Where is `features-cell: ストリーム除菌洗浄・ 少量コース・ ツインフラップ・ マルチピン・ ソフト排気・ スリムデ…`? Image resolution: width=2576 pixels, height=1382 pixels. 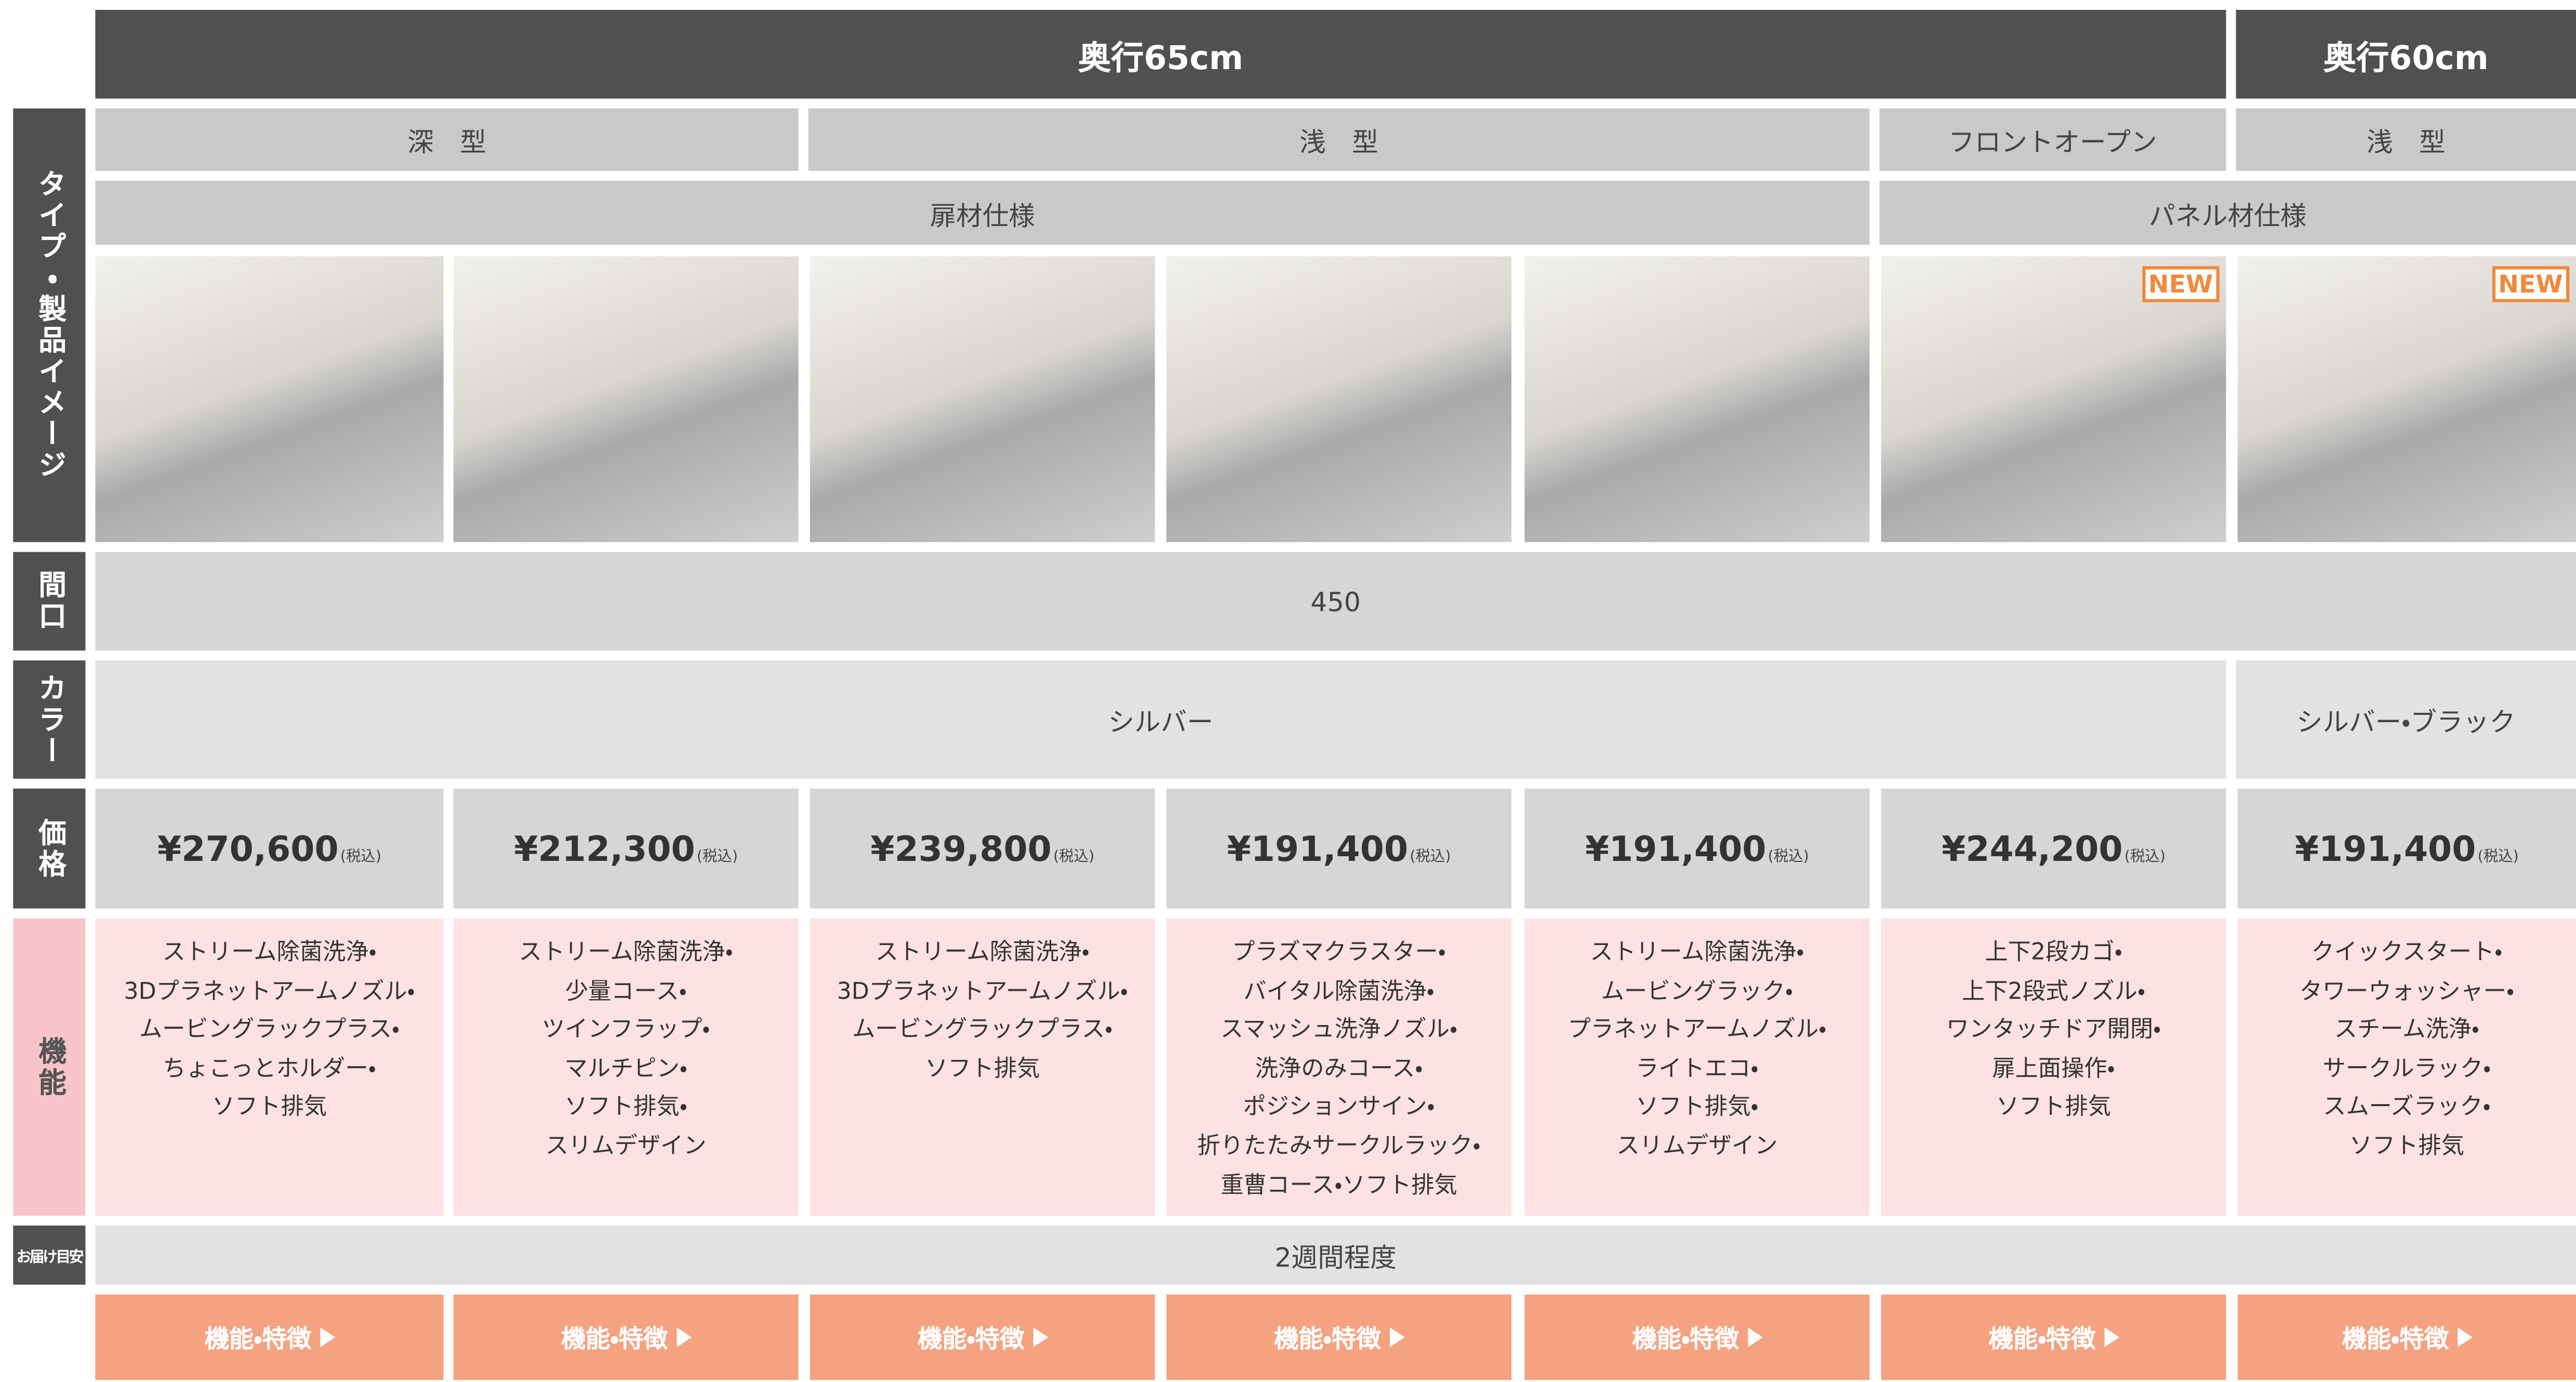 features-cell: ストリーム除菌洗浄・ 少量コース・ ツインフラップ・ マルチピン・ ソフト排気・ スリムデ… is located at coordinates (626, 1067).